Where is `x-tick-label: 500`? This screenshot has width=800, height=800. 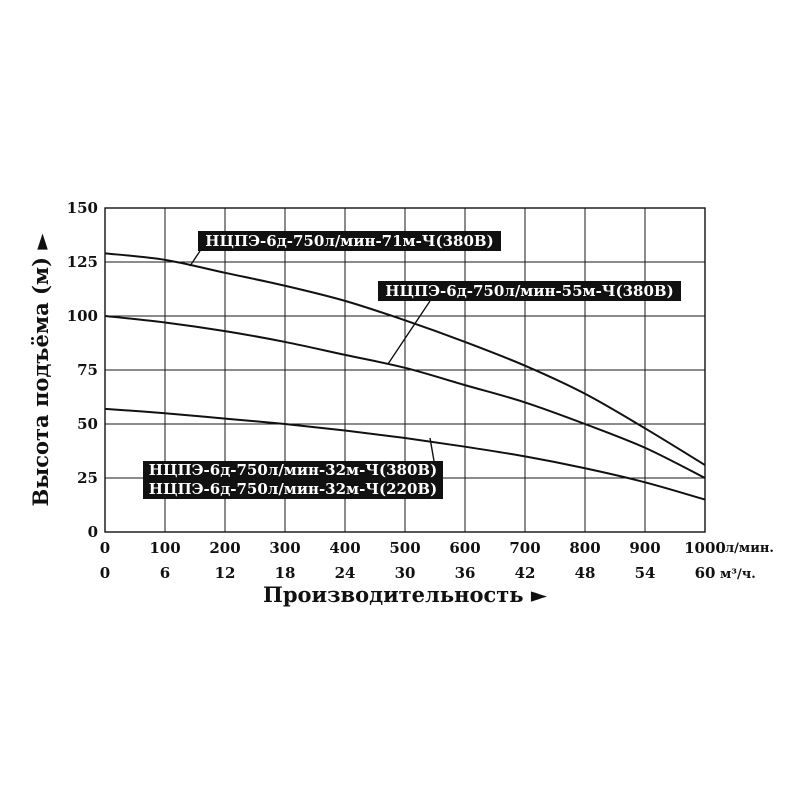 x-tick-label: 500 is located at coordinates (404, 548).